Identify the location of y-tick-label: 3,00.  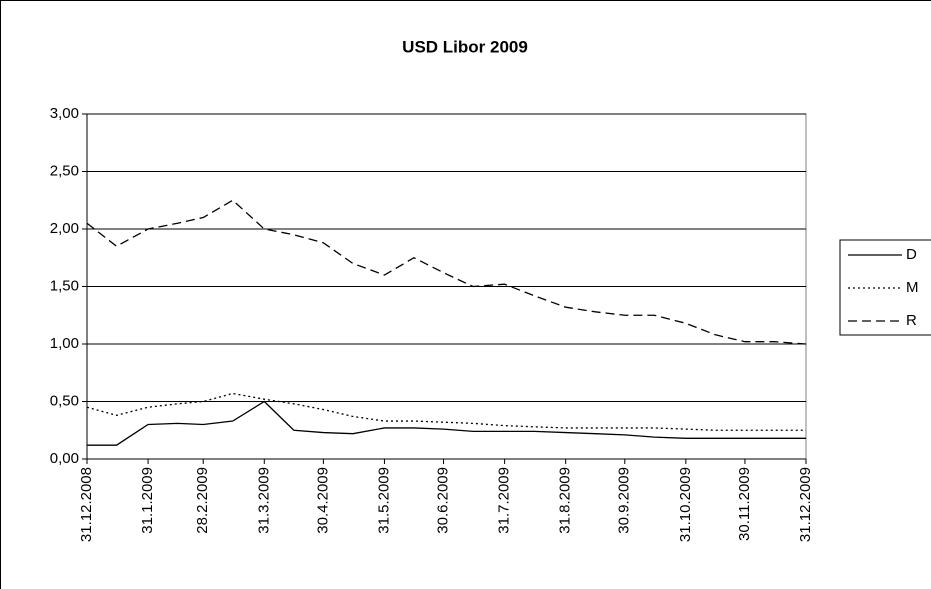
(64, 113).